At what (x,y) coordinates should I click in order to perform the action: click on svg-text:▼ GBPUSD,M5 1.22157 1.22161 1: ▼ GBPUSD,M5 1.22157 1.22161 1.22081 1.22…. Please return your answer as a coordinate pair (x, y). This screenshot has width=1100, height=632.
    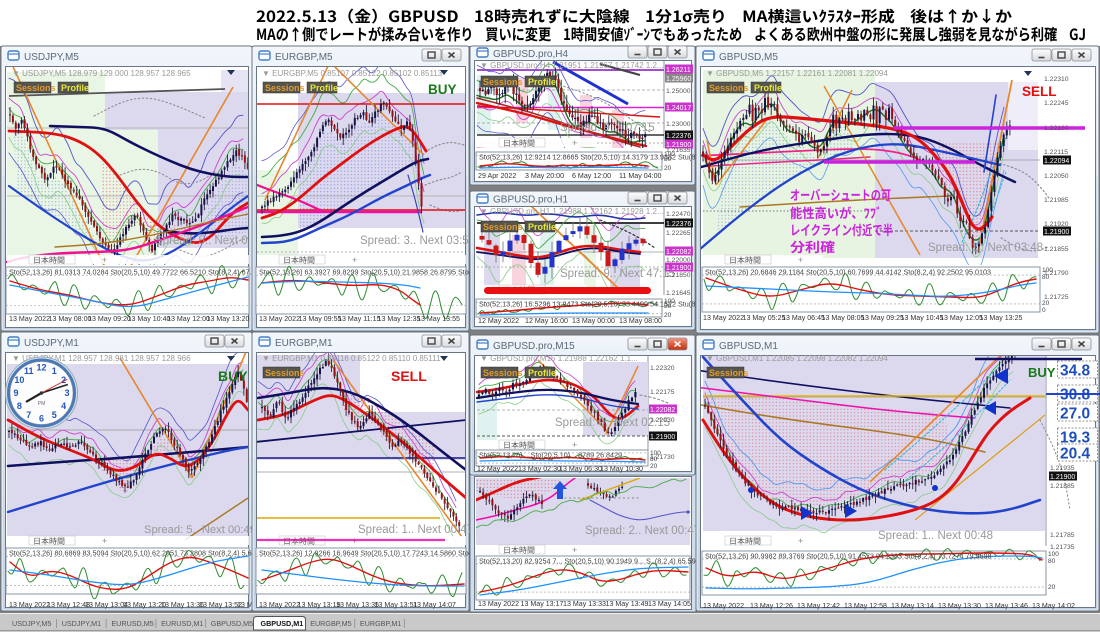
    Looking at the image, I should click on (797, 73).